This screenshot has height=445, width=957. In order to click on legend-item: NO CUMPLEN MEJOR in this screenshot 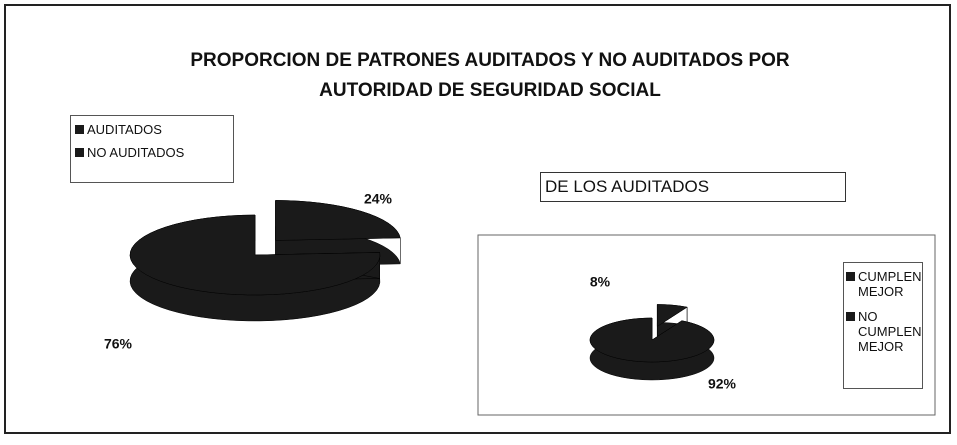, I will do `click(884, 331)`.